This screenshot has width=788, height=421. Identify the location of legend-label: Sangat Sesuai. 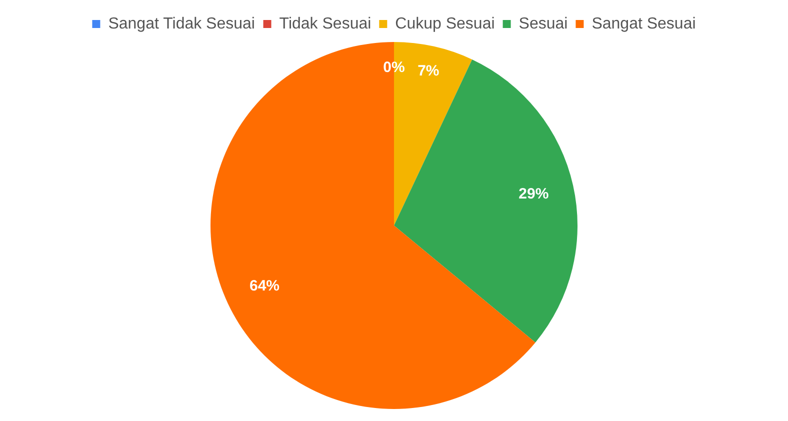
(644, 23).